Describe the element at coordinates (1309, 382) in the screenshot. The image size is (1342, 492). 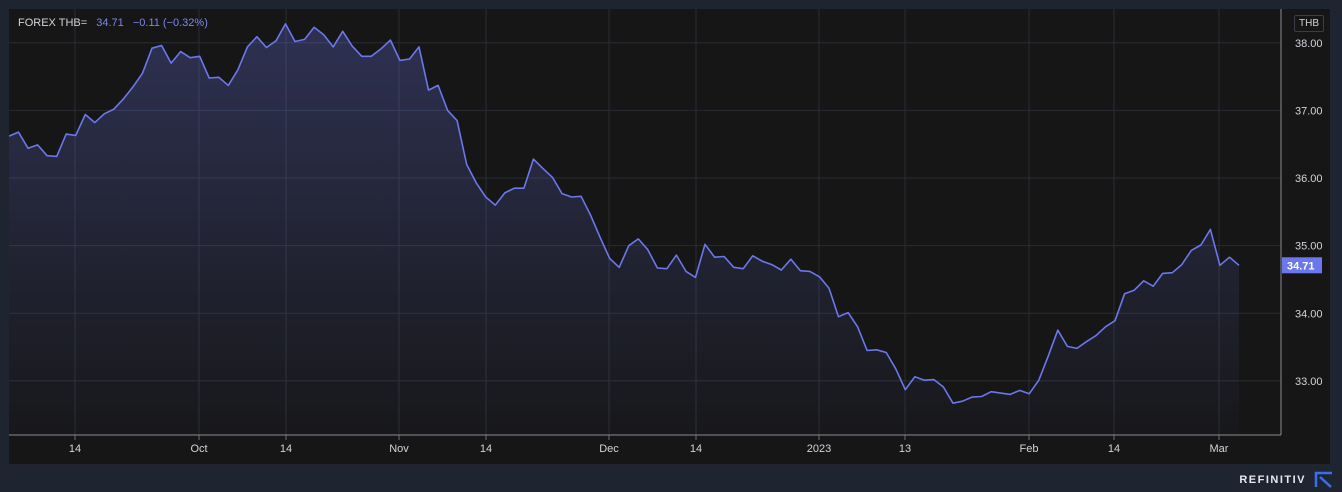
I see `y-tick-label: 33.00` at that location.